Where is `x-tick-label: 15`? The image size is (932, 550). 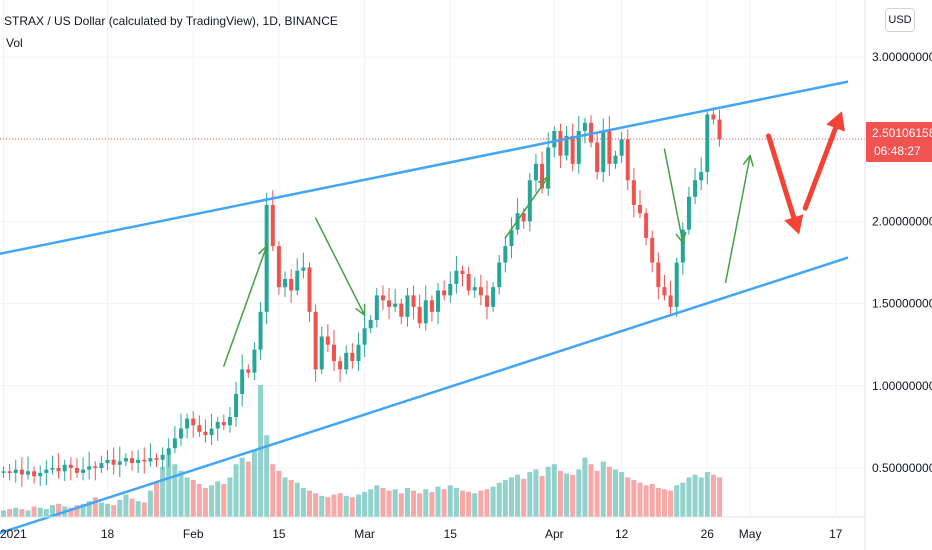
x-tick-label: 15 is located at coordinates (279, 534).